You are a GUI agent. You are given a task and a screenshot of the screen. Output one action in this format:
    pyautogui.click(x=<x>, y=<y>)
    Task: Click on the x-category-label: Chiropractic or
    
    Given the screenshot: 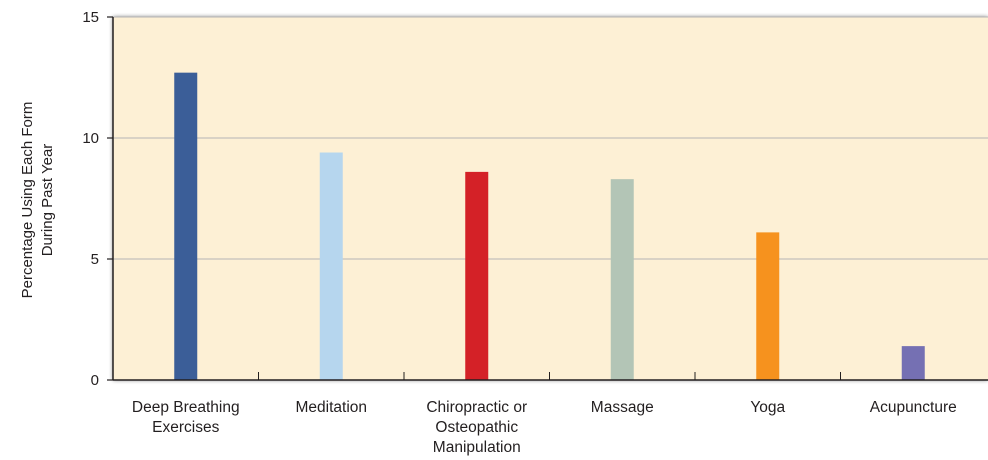 What is the action you would take?
    pyautogui.click(x=476, y=407)
    